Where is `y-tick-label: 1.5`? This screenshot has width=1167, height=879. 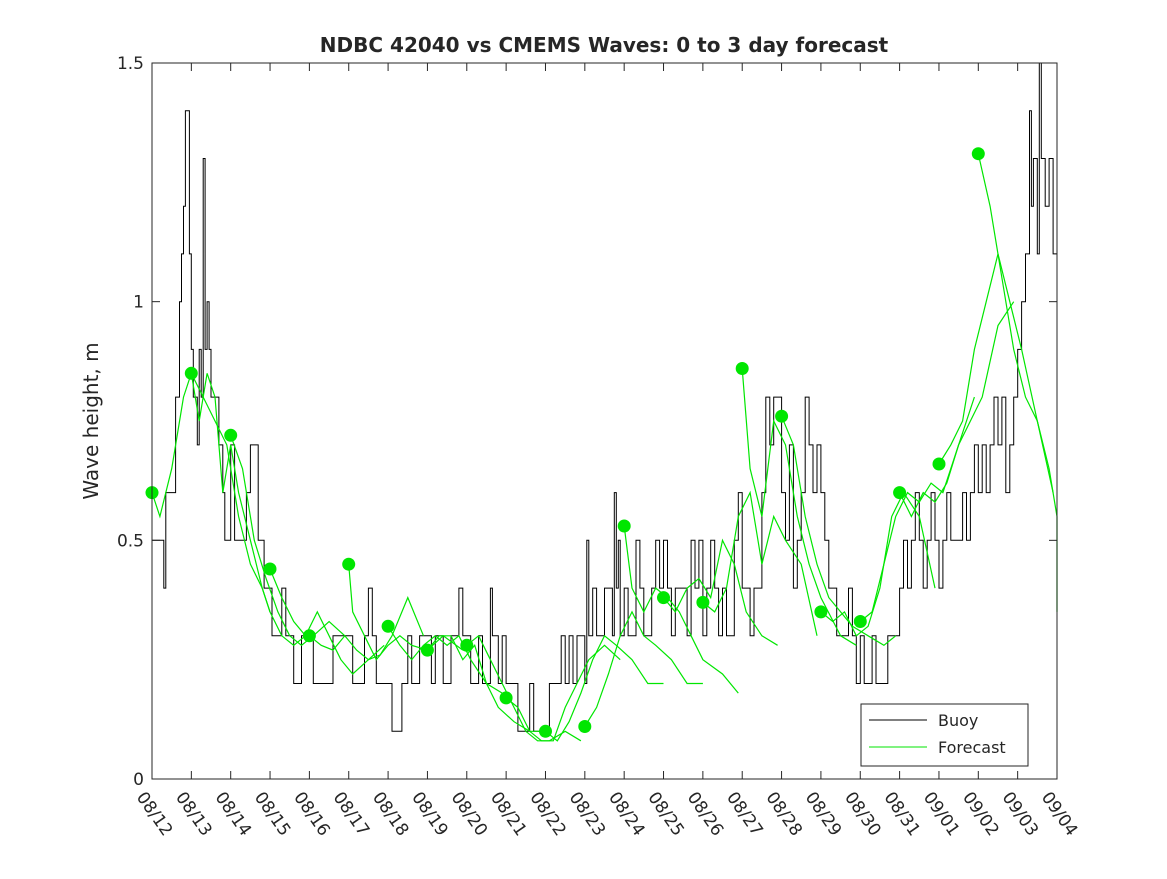 y-tick-label: 1.5 is located at coordinates (130, 64).